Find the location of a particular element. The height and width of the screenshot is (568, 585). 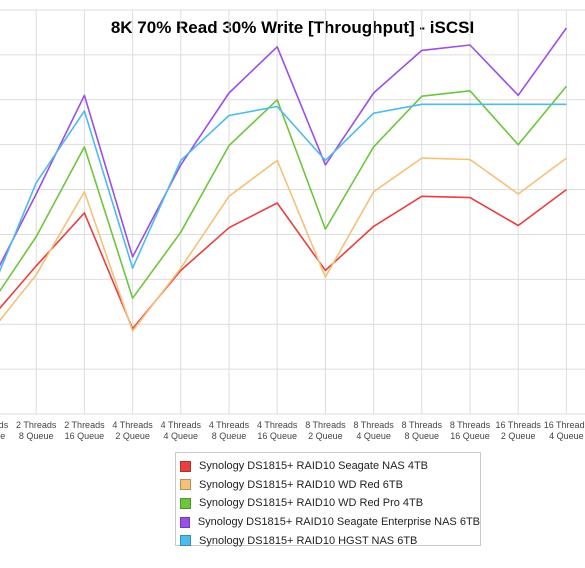

legend-label: Synology DS1815+ RAID10 HGST NAS 6TB is located at coordinates (308, 540).